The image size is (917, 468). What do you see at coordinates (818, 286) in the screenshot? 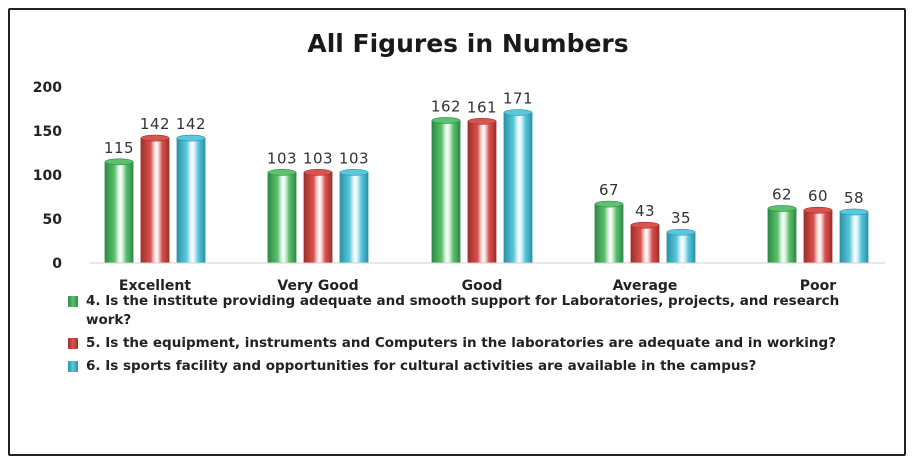
I see `x-category-label: Poor` at bounding box center [818, 286].